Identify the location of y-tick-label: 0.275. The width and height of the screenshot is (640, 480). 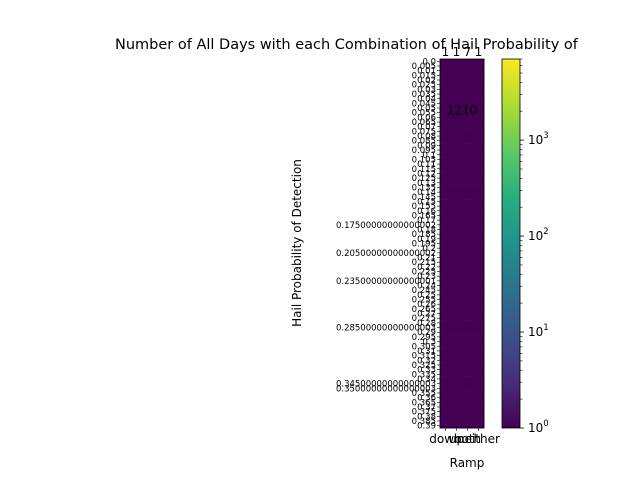
(424, 319).